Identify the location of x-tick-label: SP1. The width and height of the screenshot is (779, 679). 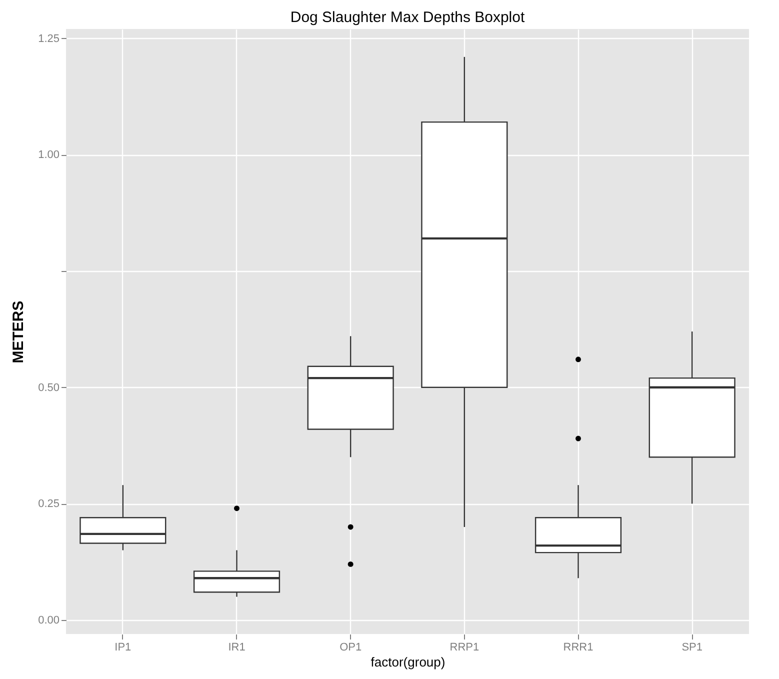
(692, 648).